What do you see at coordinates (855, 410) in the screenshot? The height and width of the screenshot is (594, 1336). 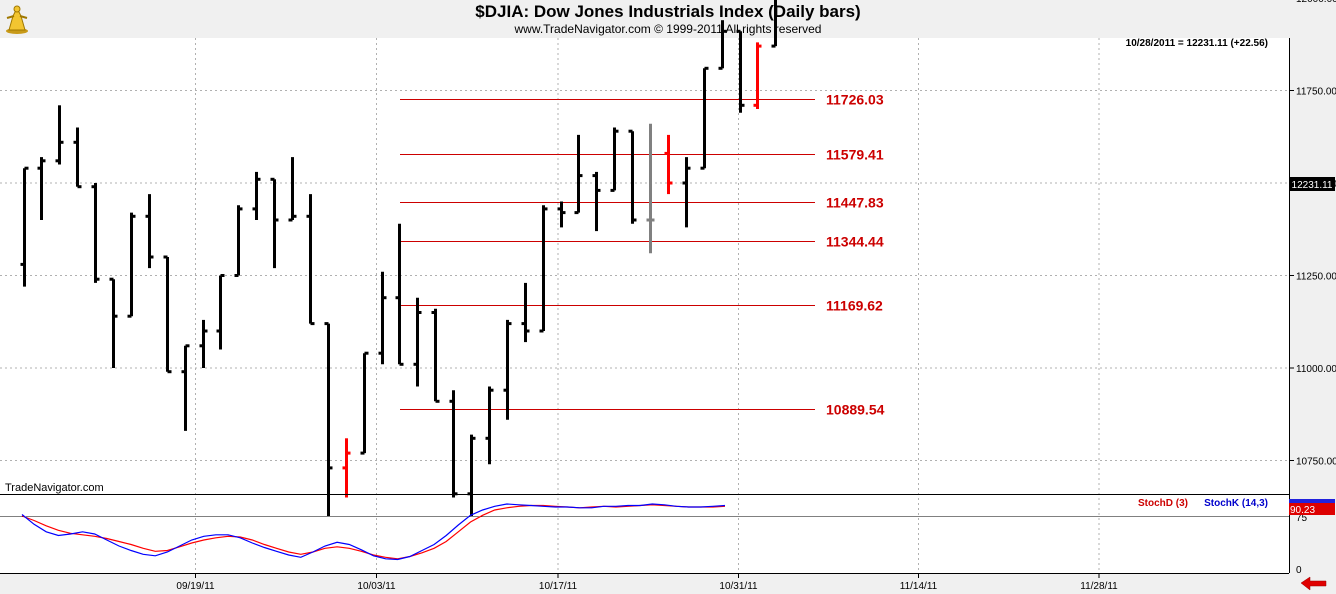 I see `level-label: 10889.54` at bounding box center [855, 410].